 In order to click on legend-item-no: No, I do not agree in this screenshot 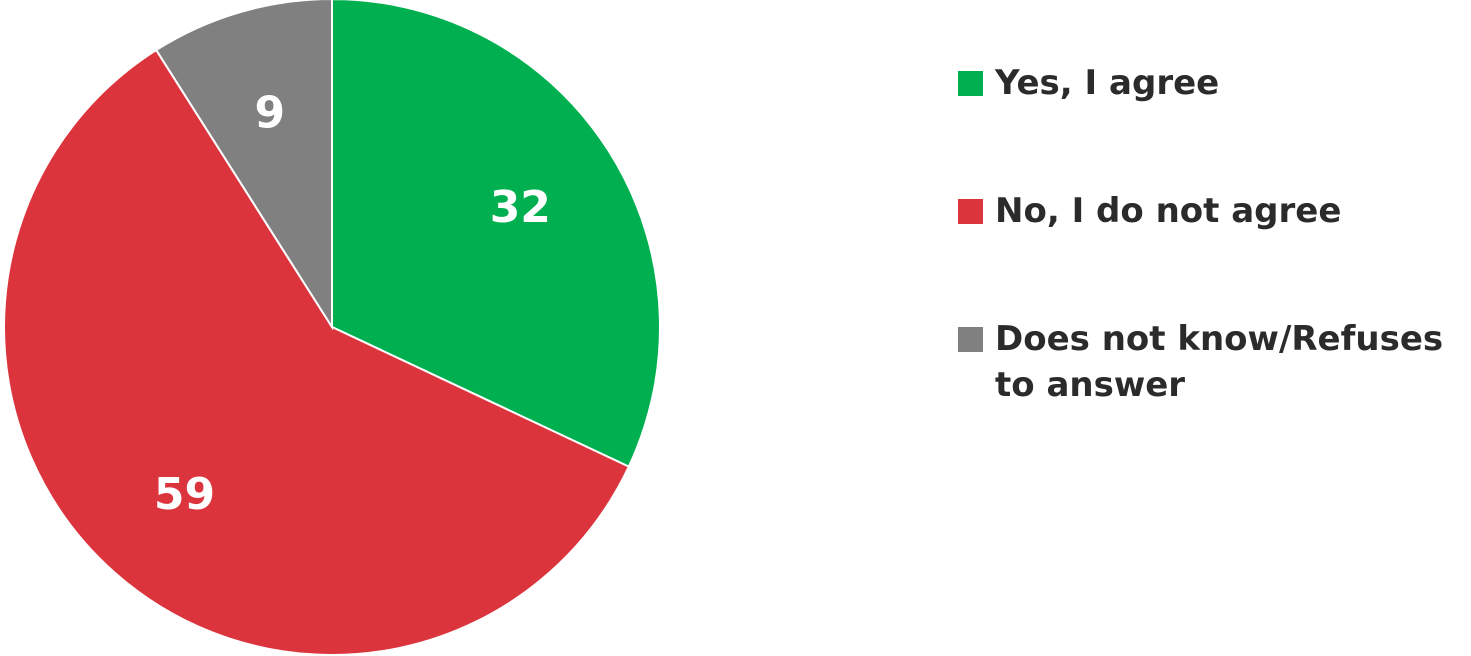, I will do `click(1214, 211)`.